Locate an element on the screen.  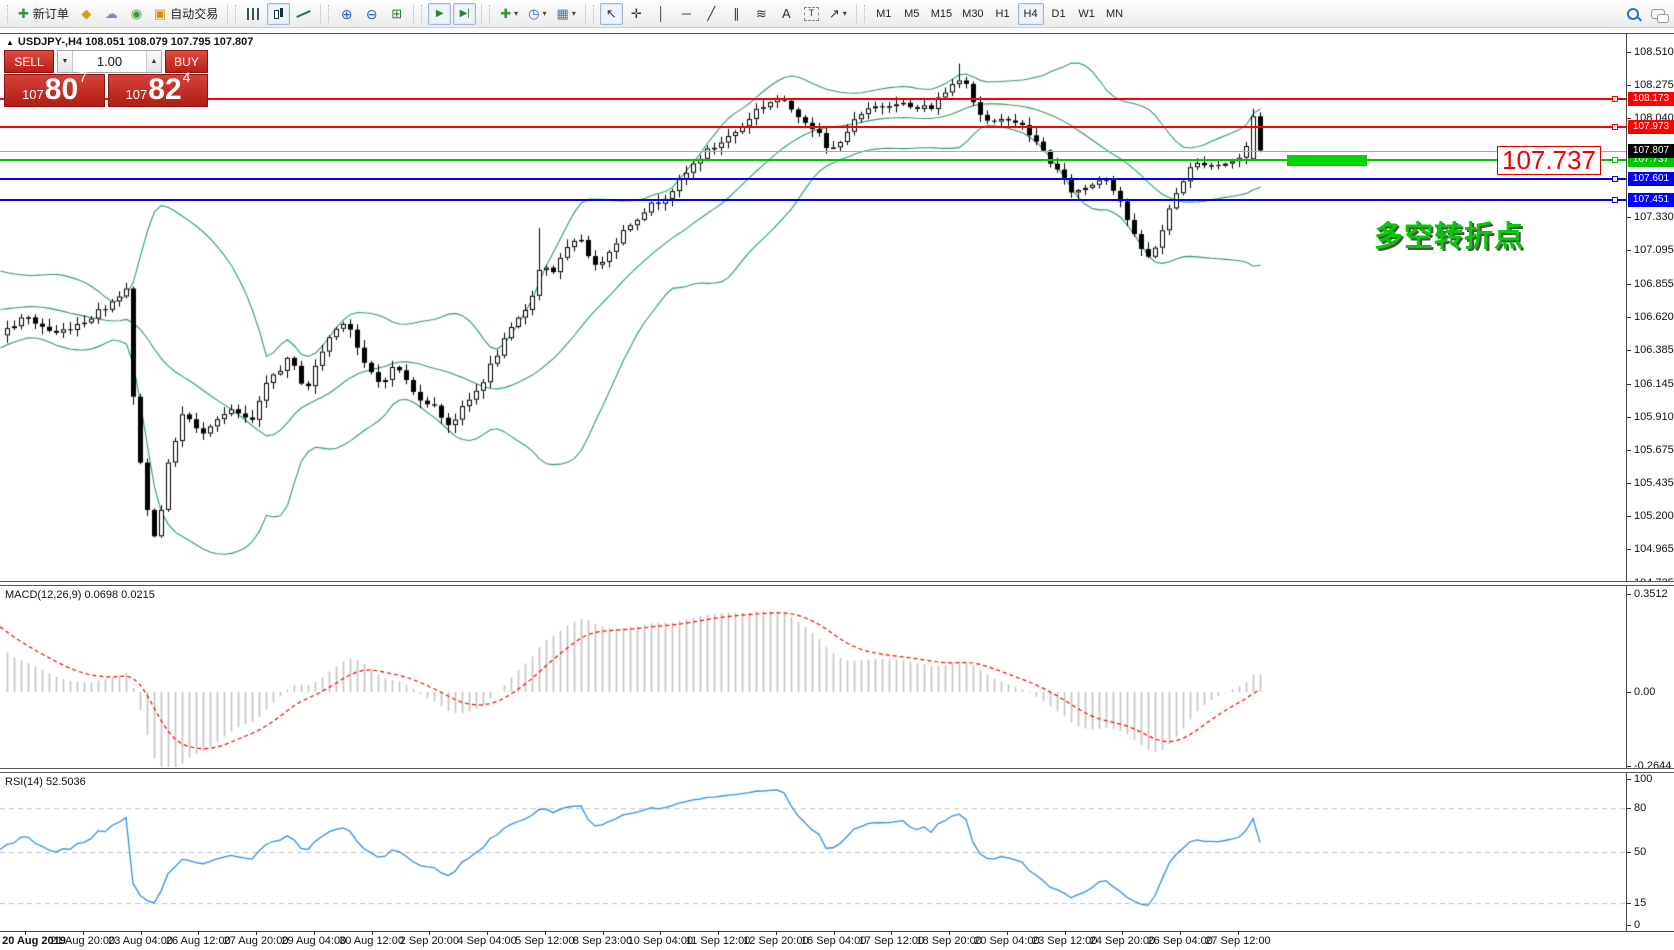
price-tick-label: 105.910 is located at coordinates (1654, 416).